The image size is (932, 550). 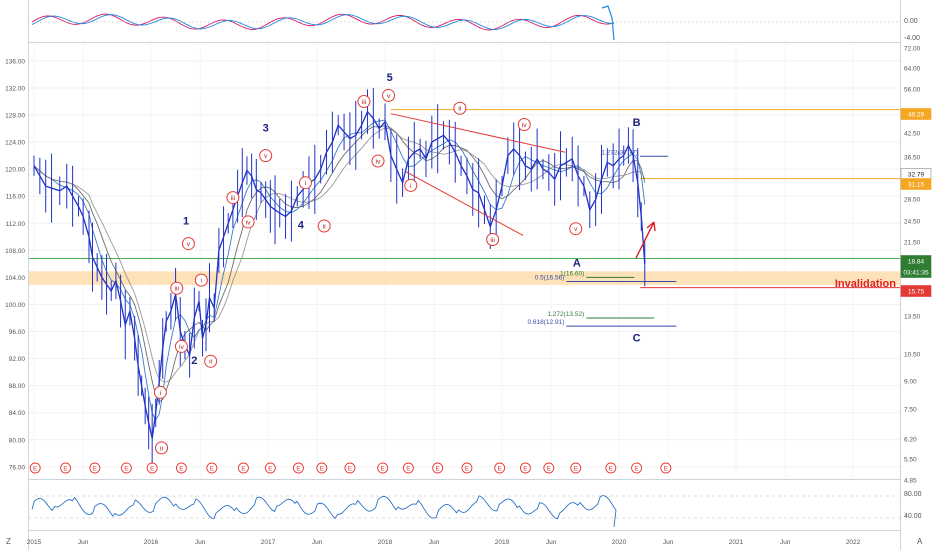 I want to click on left-tick-label: 104.00, so click(x=15, y=278).